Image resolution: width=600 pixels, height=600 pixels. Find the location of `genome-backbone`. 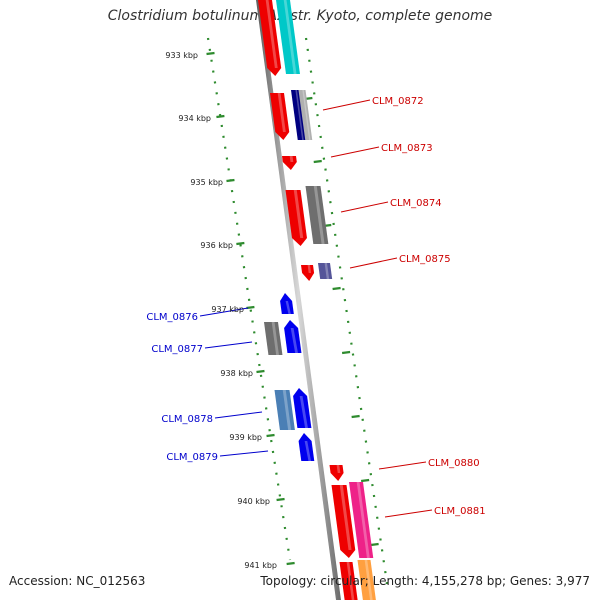

genome-backbone is located at coordinates (298, 300).